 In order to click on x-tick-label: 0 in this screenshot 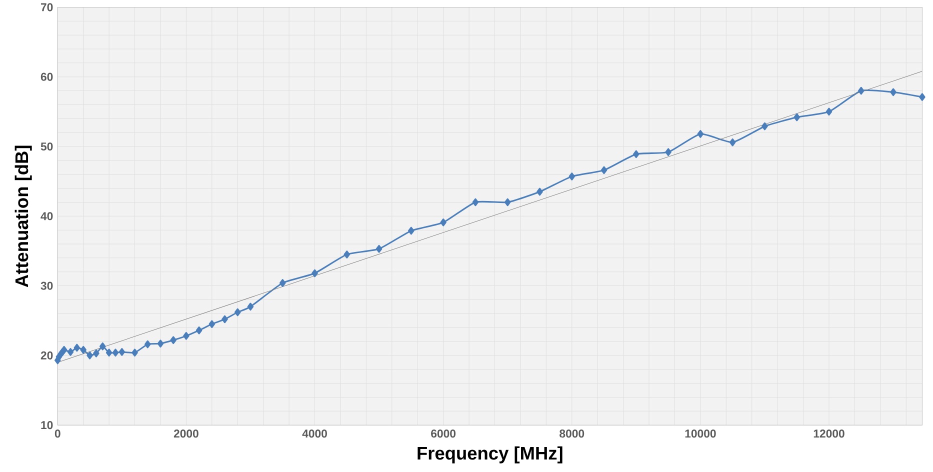, I will do `click(57, 434)`.